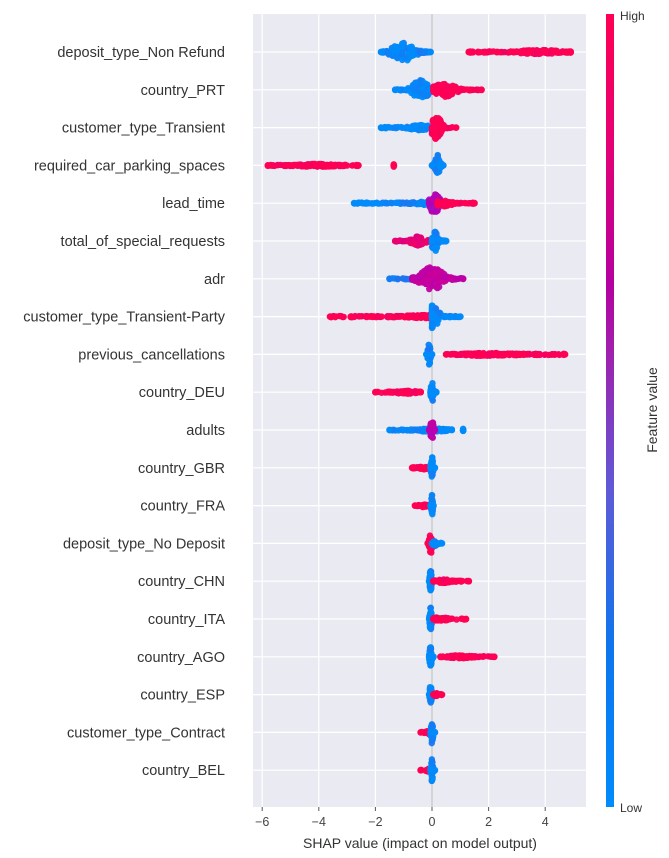  I want to click on feature-label: country_BEL, so click(183, 771).